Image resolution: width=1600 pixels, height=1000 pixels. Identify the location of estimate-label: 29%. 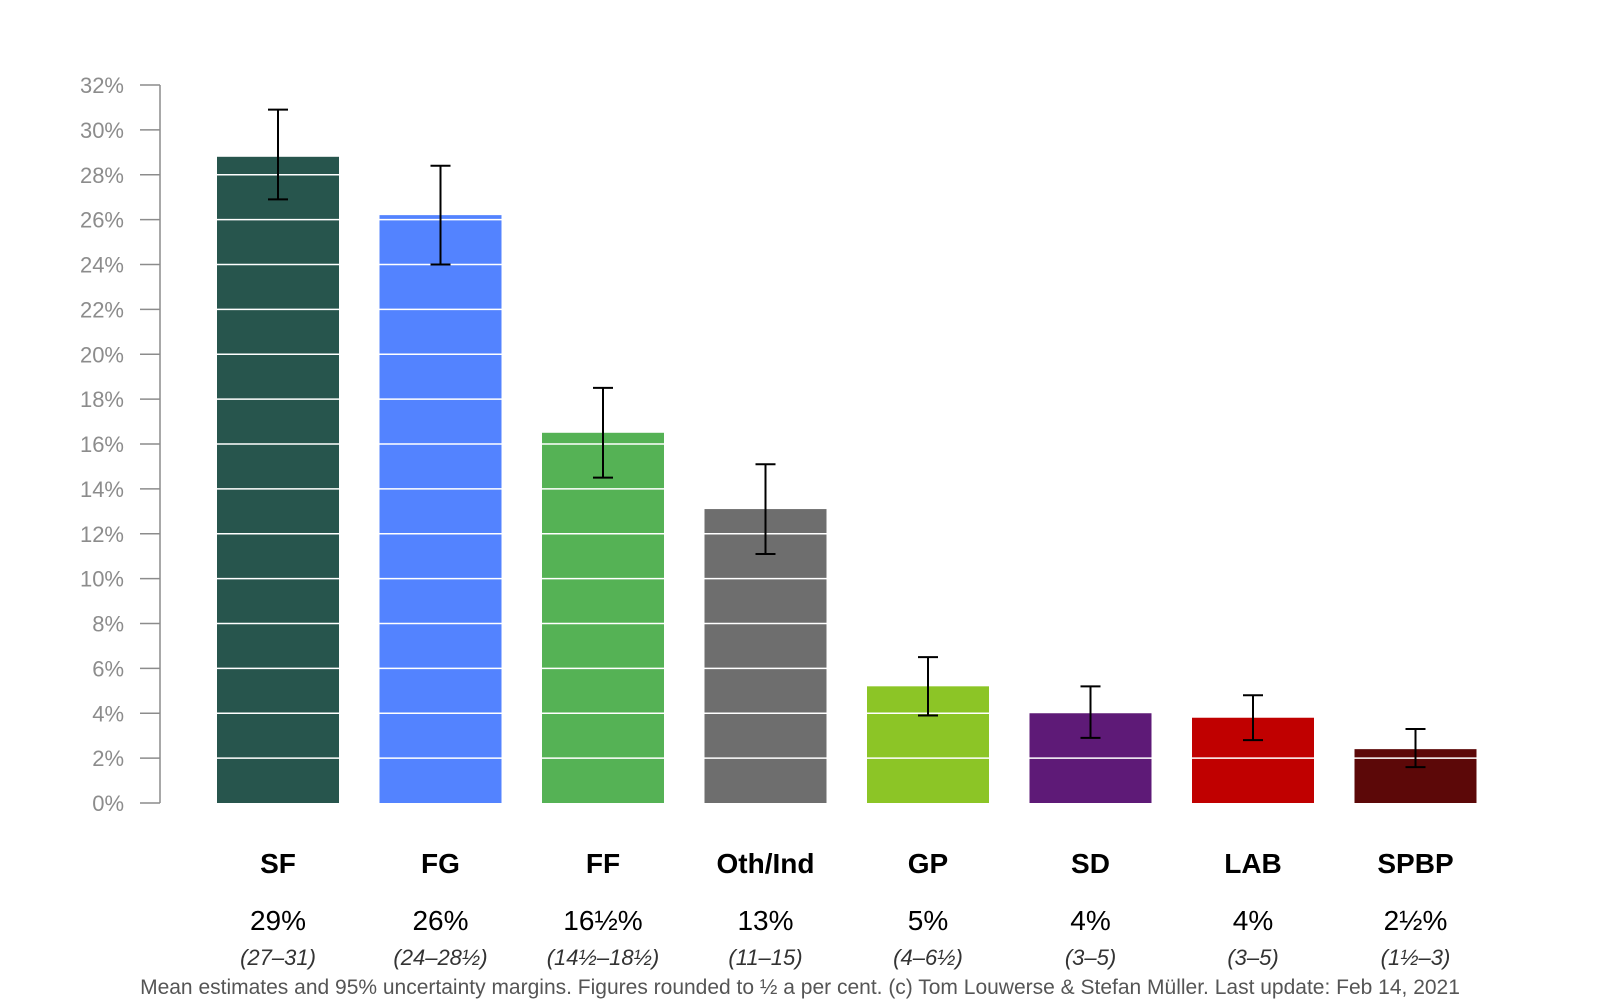
(278, 920).